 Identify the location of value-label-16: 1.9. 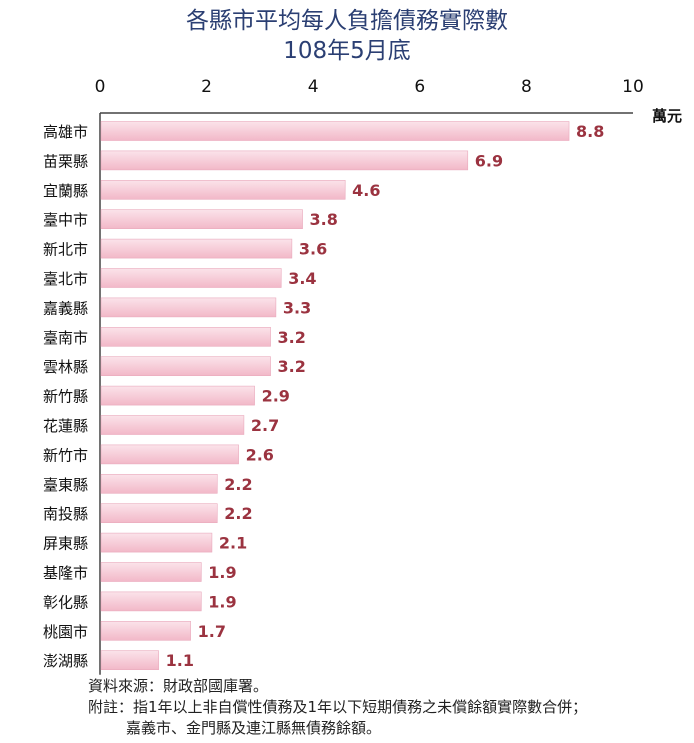
(222, 601).